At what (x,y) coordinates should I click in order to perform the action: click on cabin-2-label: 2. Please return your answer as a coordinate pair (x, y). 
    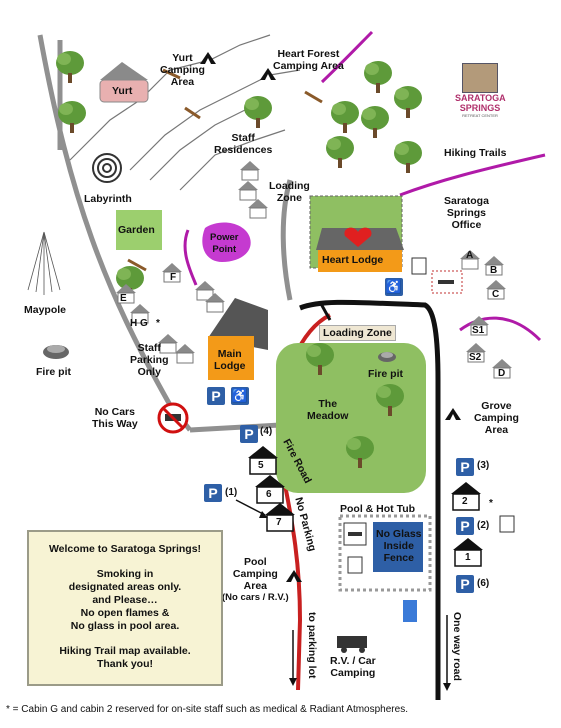
    Looking at the image, I should click on (465, 501).